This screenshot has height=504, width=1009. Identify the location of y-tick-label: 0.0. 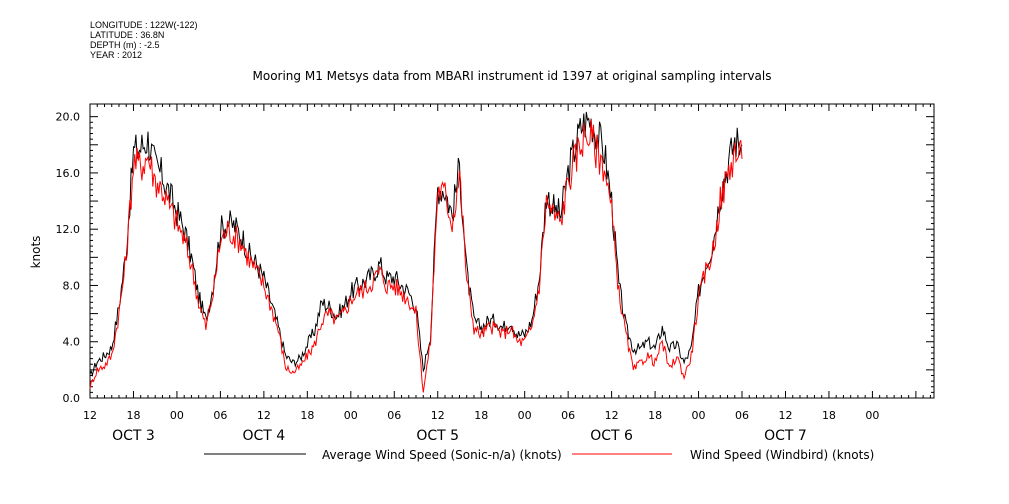
(72, 398).